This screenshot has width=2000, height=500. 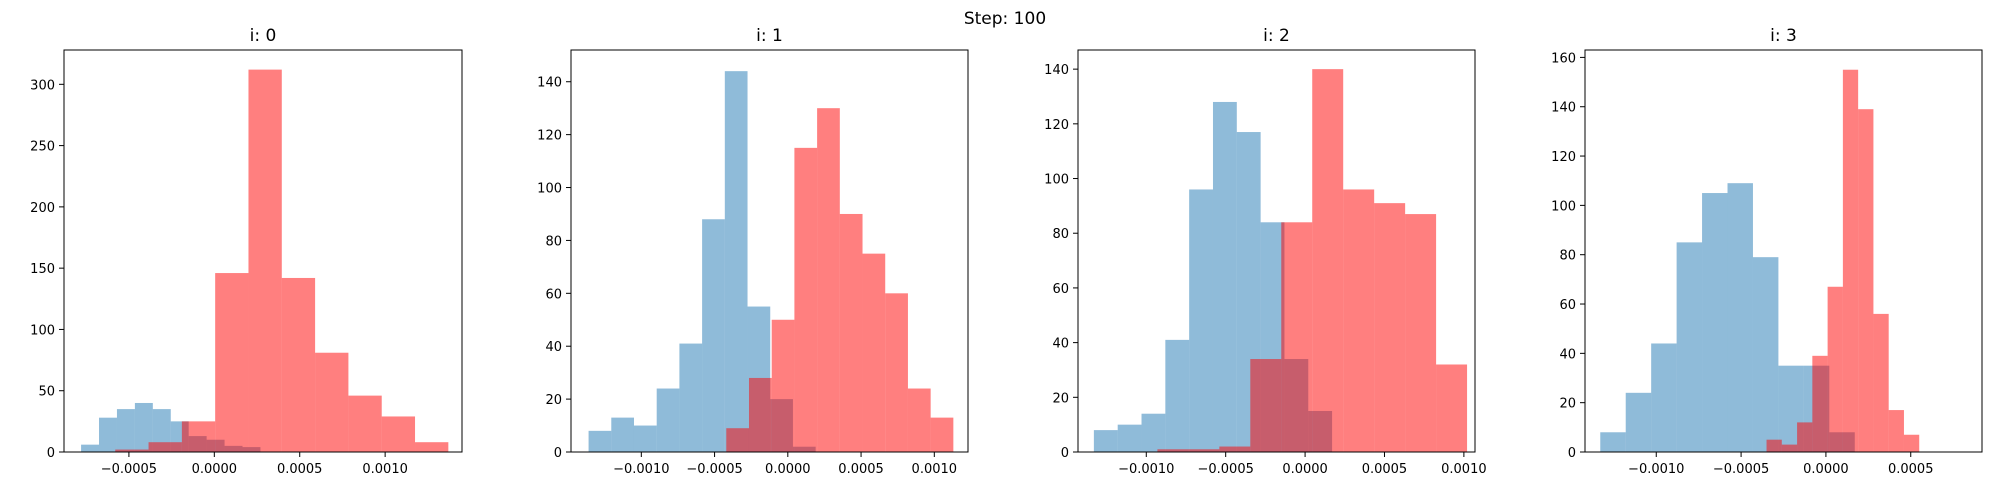 What do you see at coordinates (42, 147) in the screenshot?
I see `y-tick-label: 250` at bounding box center [42, 147].